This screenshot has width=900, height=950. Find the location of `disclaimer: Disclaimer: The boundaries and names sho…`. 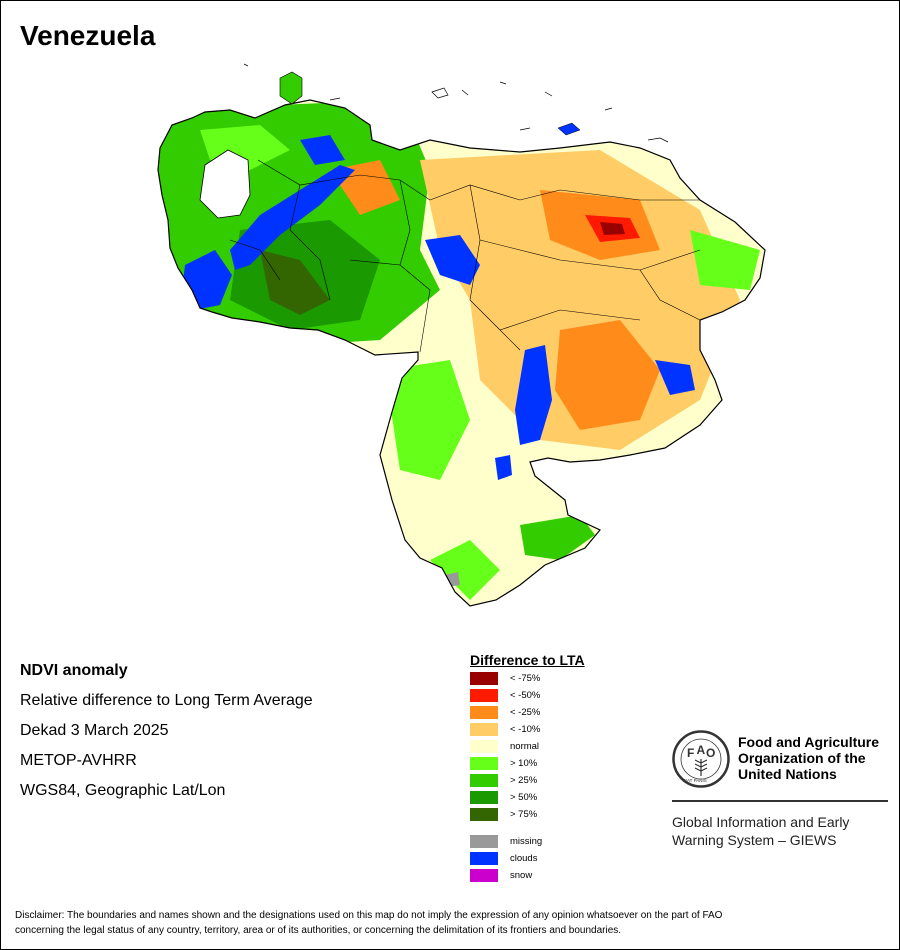

disclaimer: Disclaimer: The boundaries and names sho… is located at coordinates (450, 923).